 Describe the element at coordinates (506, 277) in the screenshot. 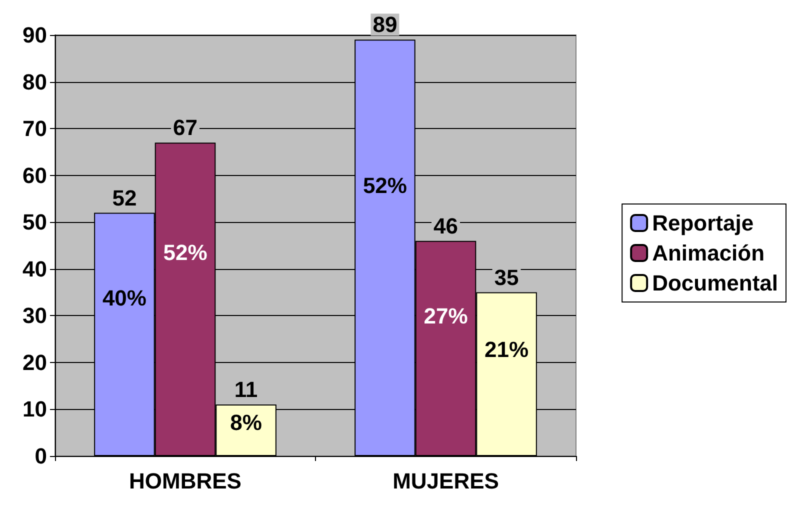

I see `data-label: 35` at that location.